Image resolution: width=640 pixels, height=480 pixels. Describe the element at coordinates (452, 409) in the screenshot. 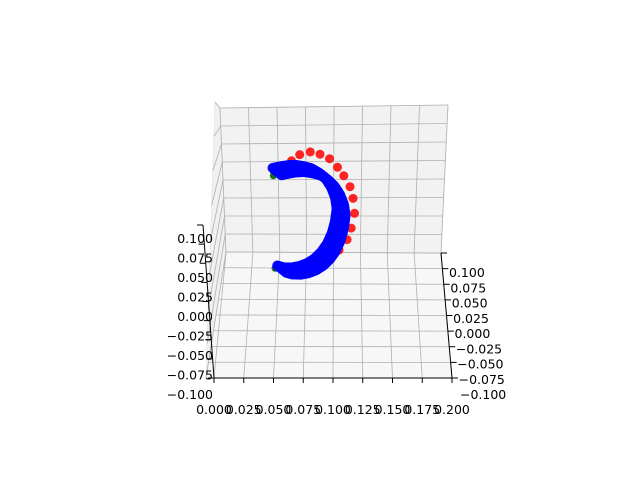

I see `x-tick-label: 0.200` at that location.